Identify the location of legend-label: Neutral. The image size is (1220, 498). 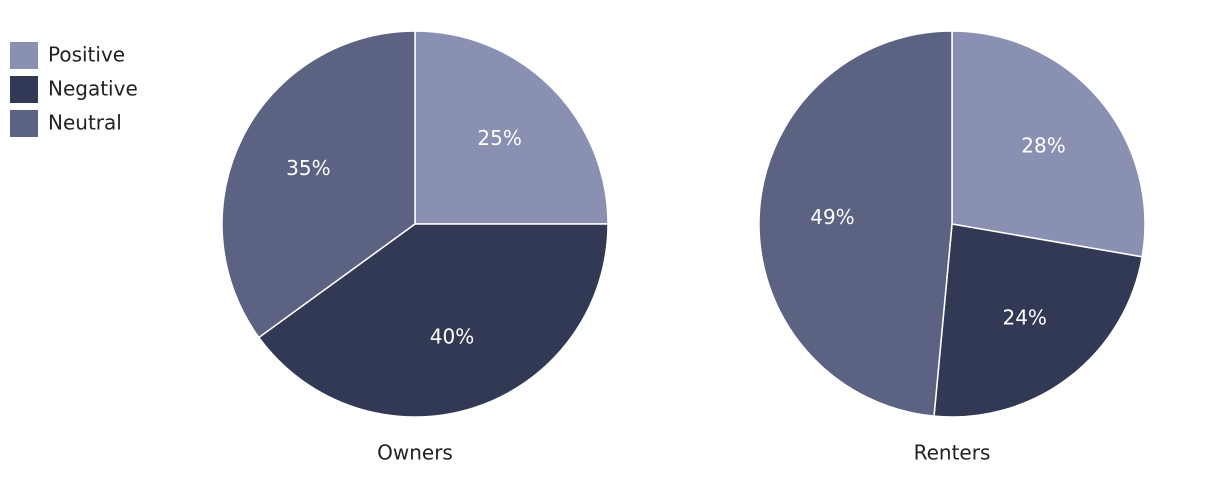
(85, 123).